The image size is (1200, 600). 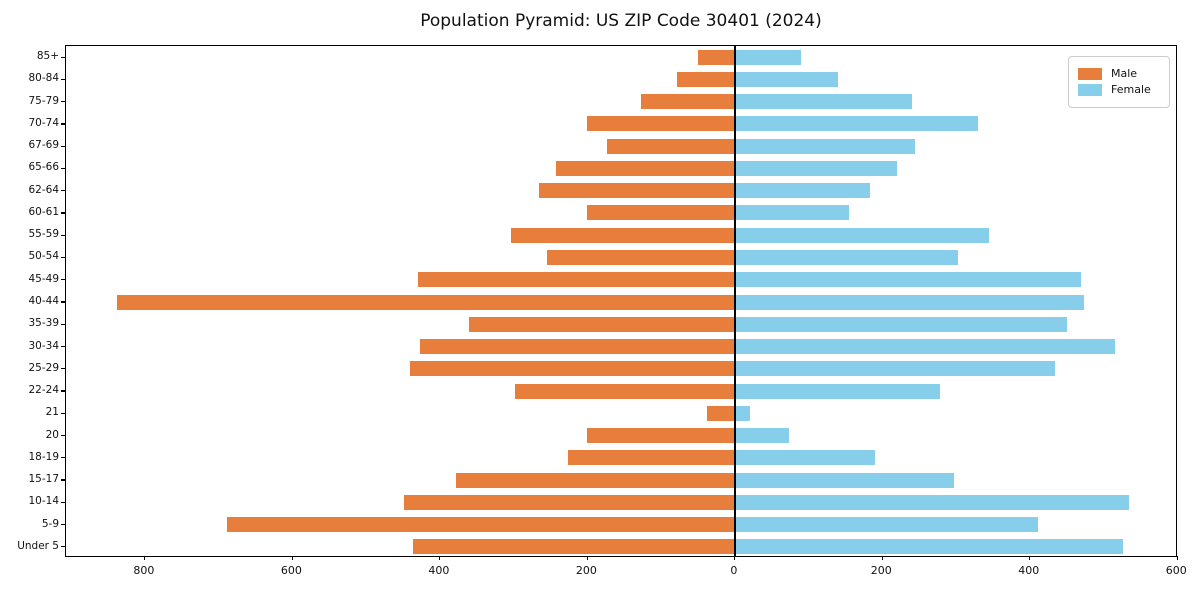 What do you see at coordinates (43, 301) in the screenshot?
I see `y-tick-label: 40-44` at bounding box center [43, 301].